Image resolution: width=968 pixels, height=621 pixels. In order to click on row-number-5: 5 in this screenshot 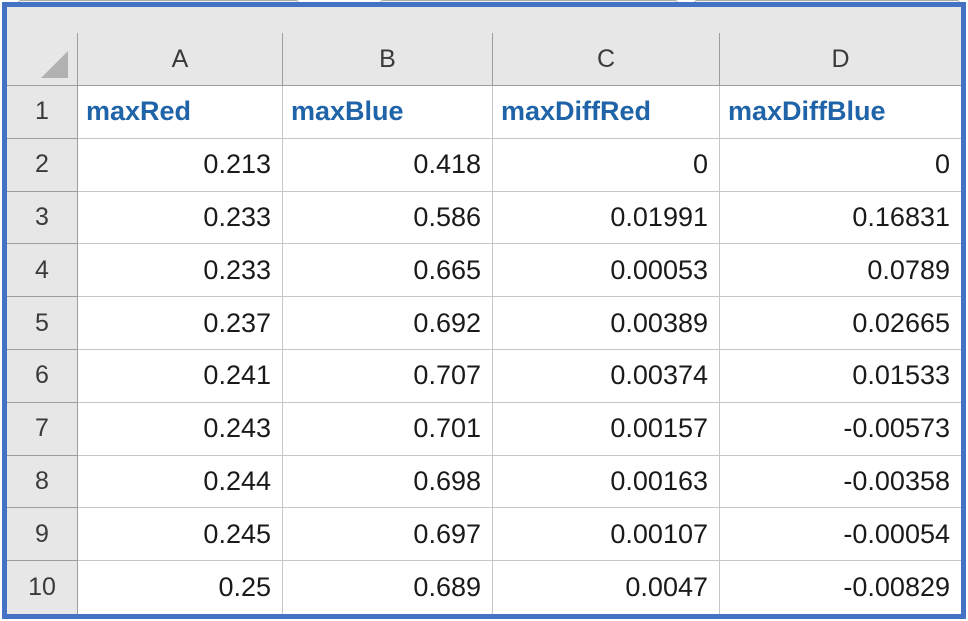, I will do `click(42, 323)`.